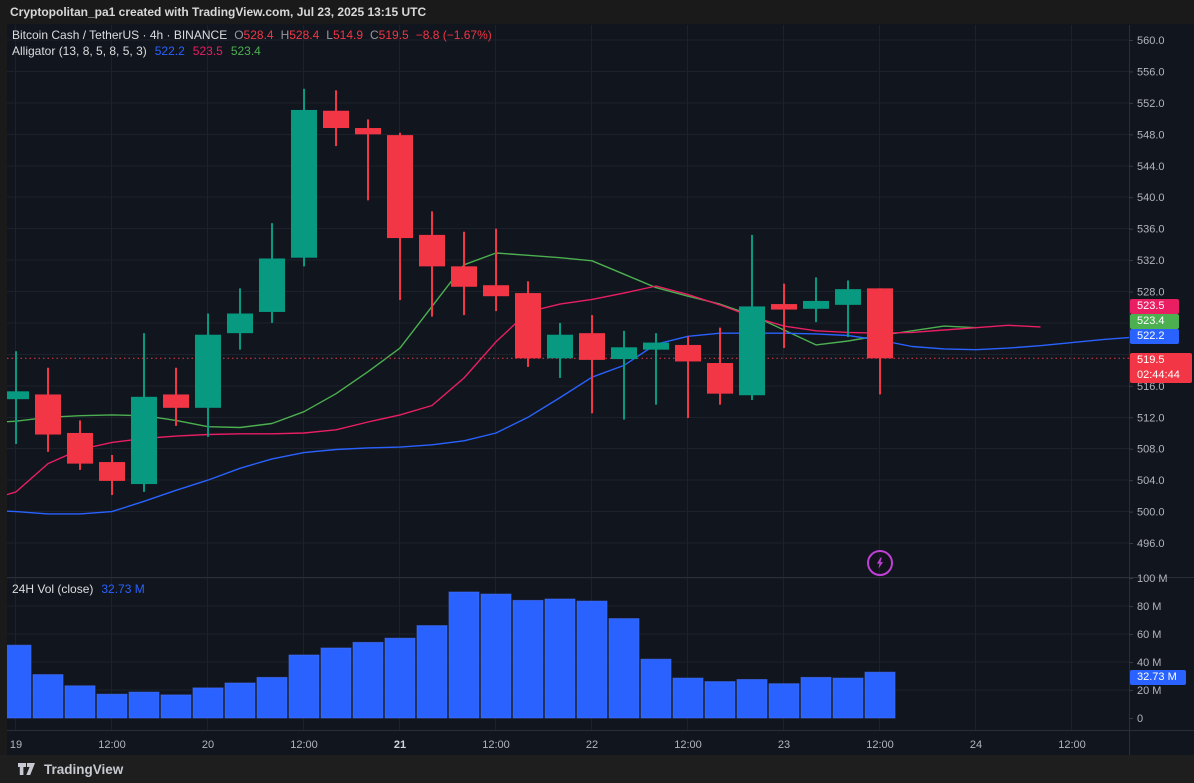 The image size is (1194, 783). I want to click on price-axis-label: 560.0, so click(1151, 41).